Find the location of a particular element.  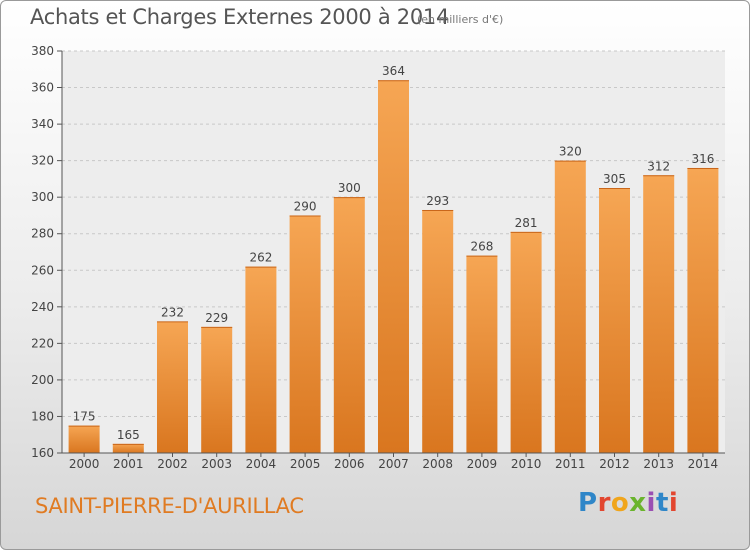

value-label-2009: 268 is located at coordinates (481, 247).